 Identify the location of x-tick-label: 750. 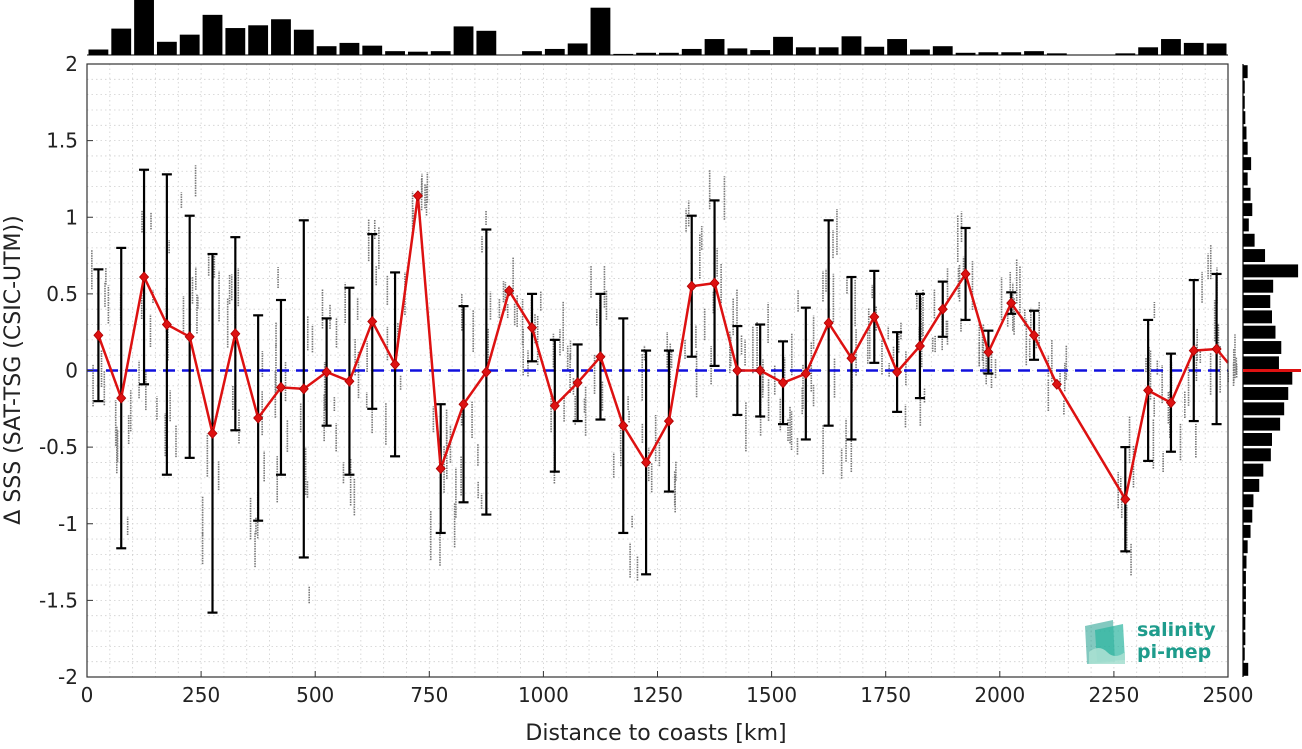
(429, 695).